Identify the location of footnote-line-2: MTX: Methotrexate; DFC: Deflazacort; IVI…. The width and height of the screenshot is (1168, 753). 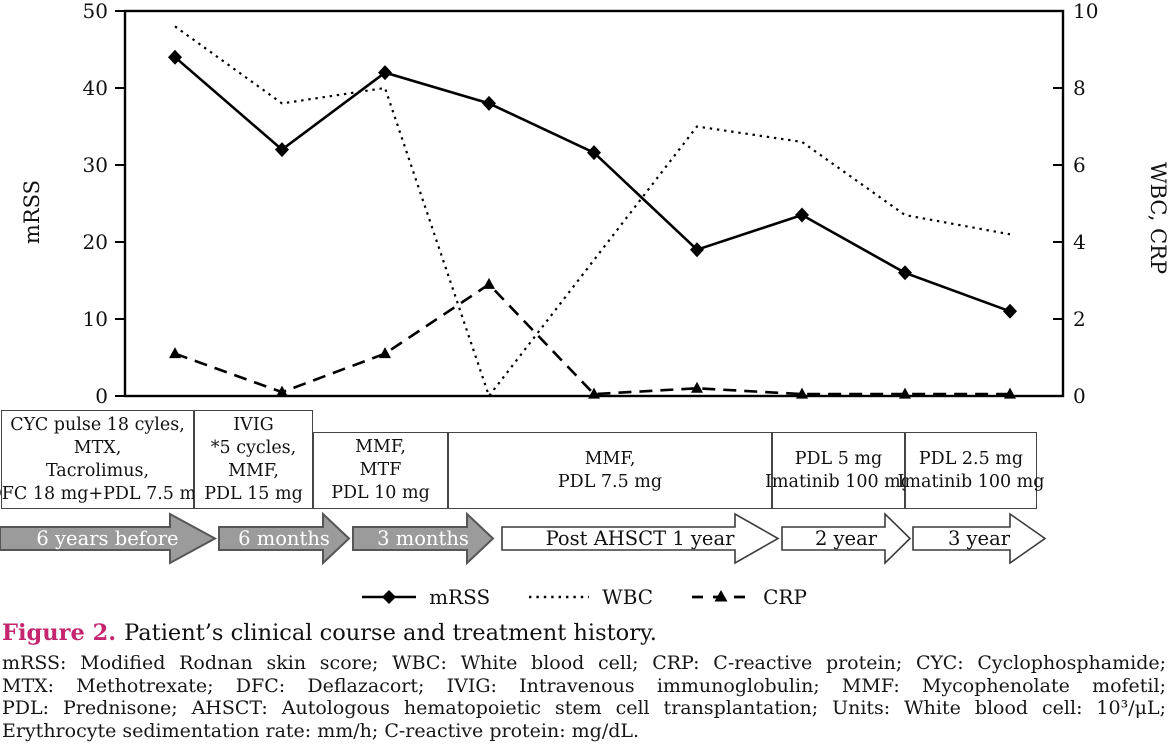
(584, 685).